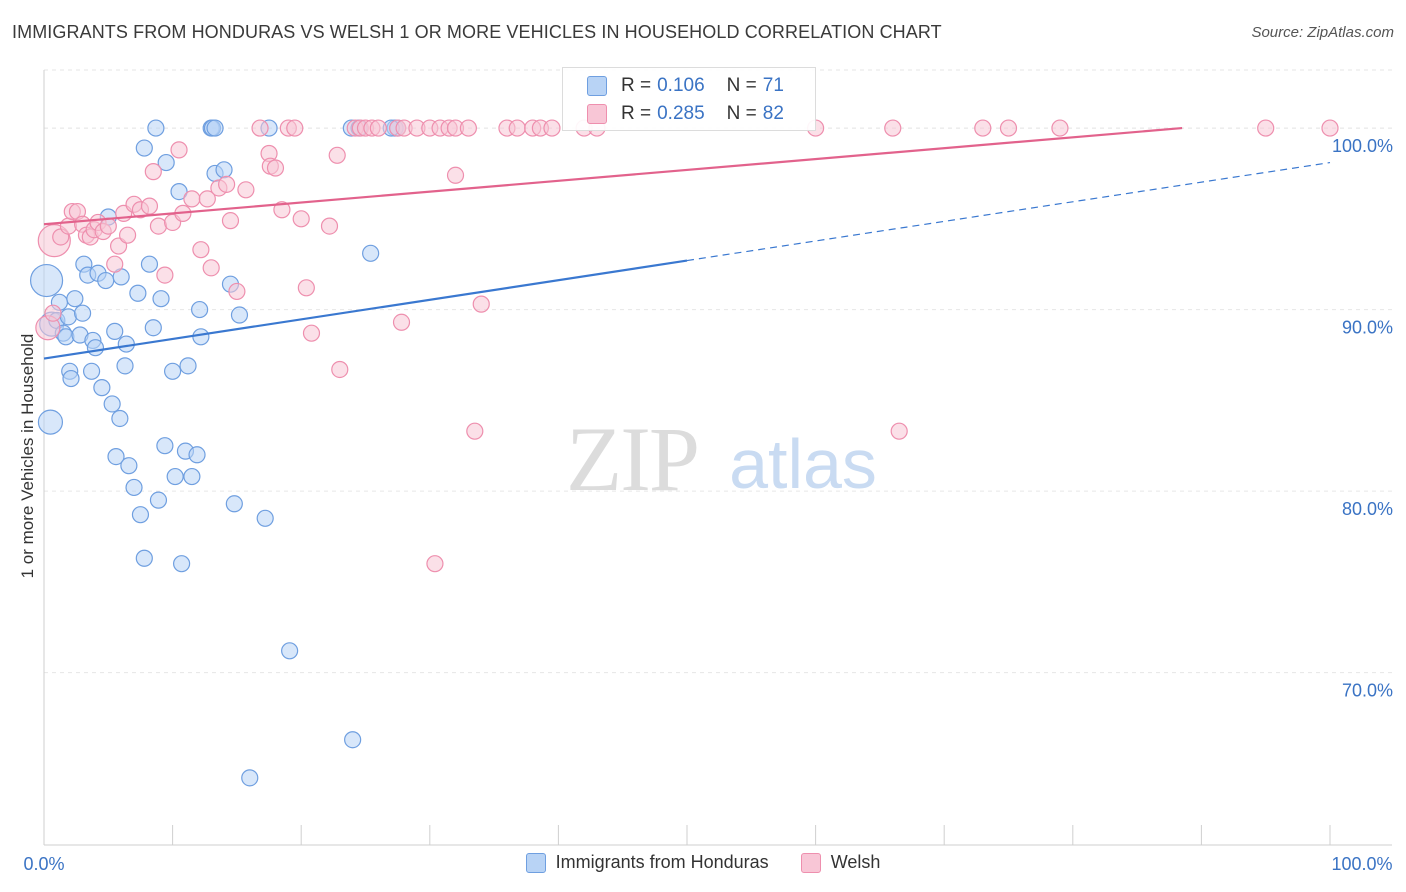 This screenshot has width=1406, height=892. Describe the element at coordinates (43, 864) in the screenshot. I see `x-tick-label: 0.0%` at that location.